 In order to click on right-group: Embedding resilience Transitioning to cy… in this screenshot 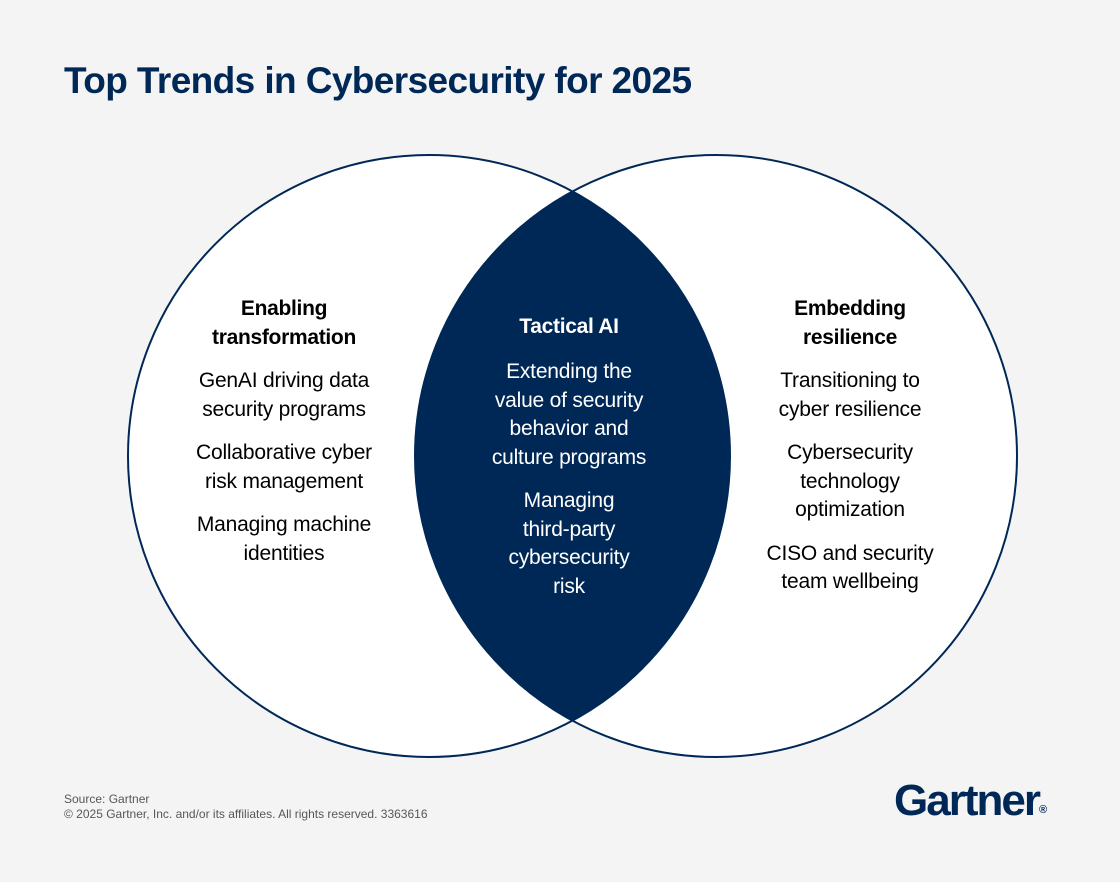, I will do `click(850, 445)`.